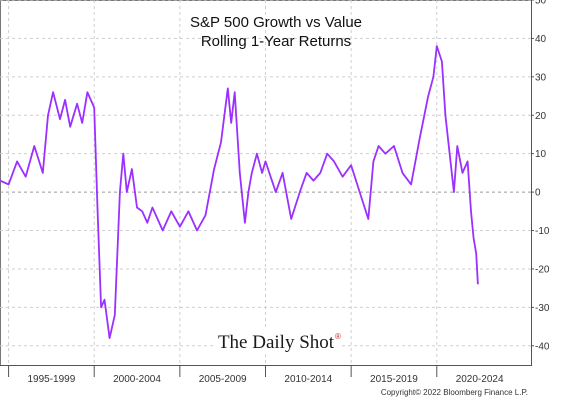 Image resolution: width=564 pixels, height=400 pixels. Describe the element at coordinates (542, 231) in the screenshot. I see `y-tick-label: -10` at that location.